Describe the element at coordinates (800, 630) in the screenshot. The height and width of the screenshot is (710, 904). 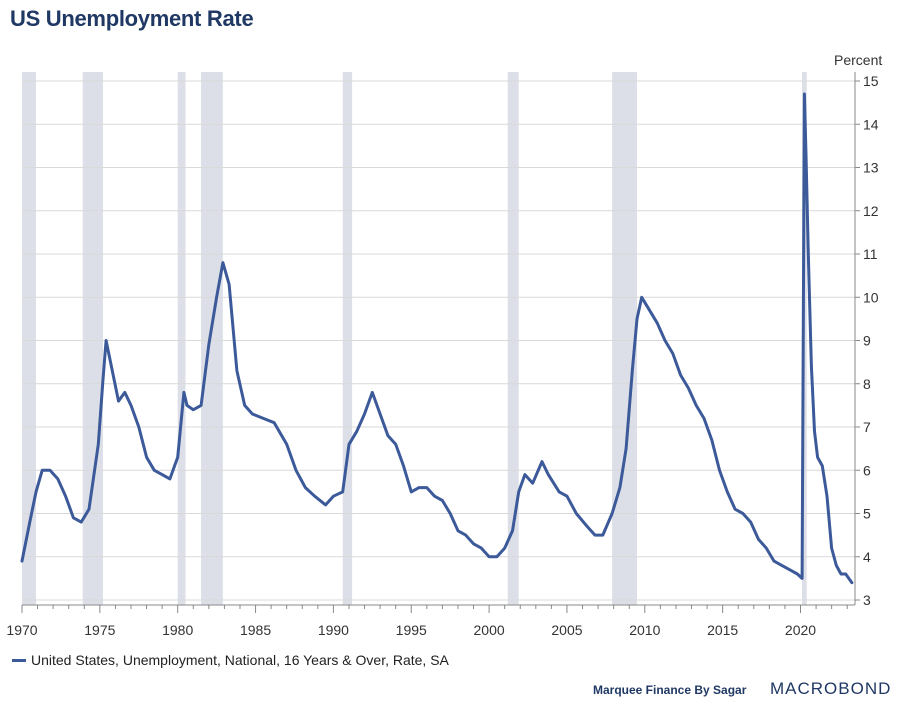
I see `x-tick-label-2020: 2020` at that location.